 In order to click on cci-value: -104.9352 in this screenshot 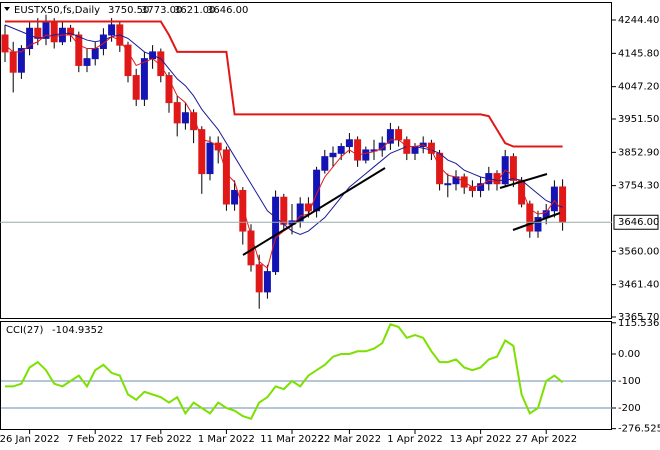, I will do `click(77, 330)`.